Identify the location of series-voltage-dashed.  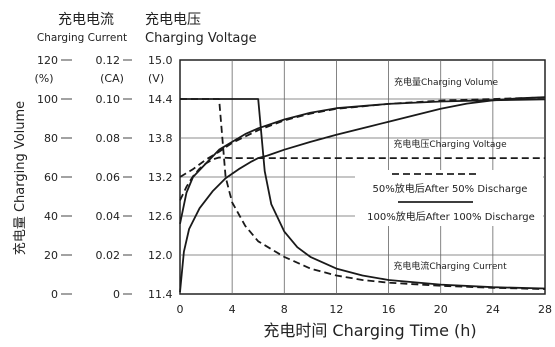
(362, 178).